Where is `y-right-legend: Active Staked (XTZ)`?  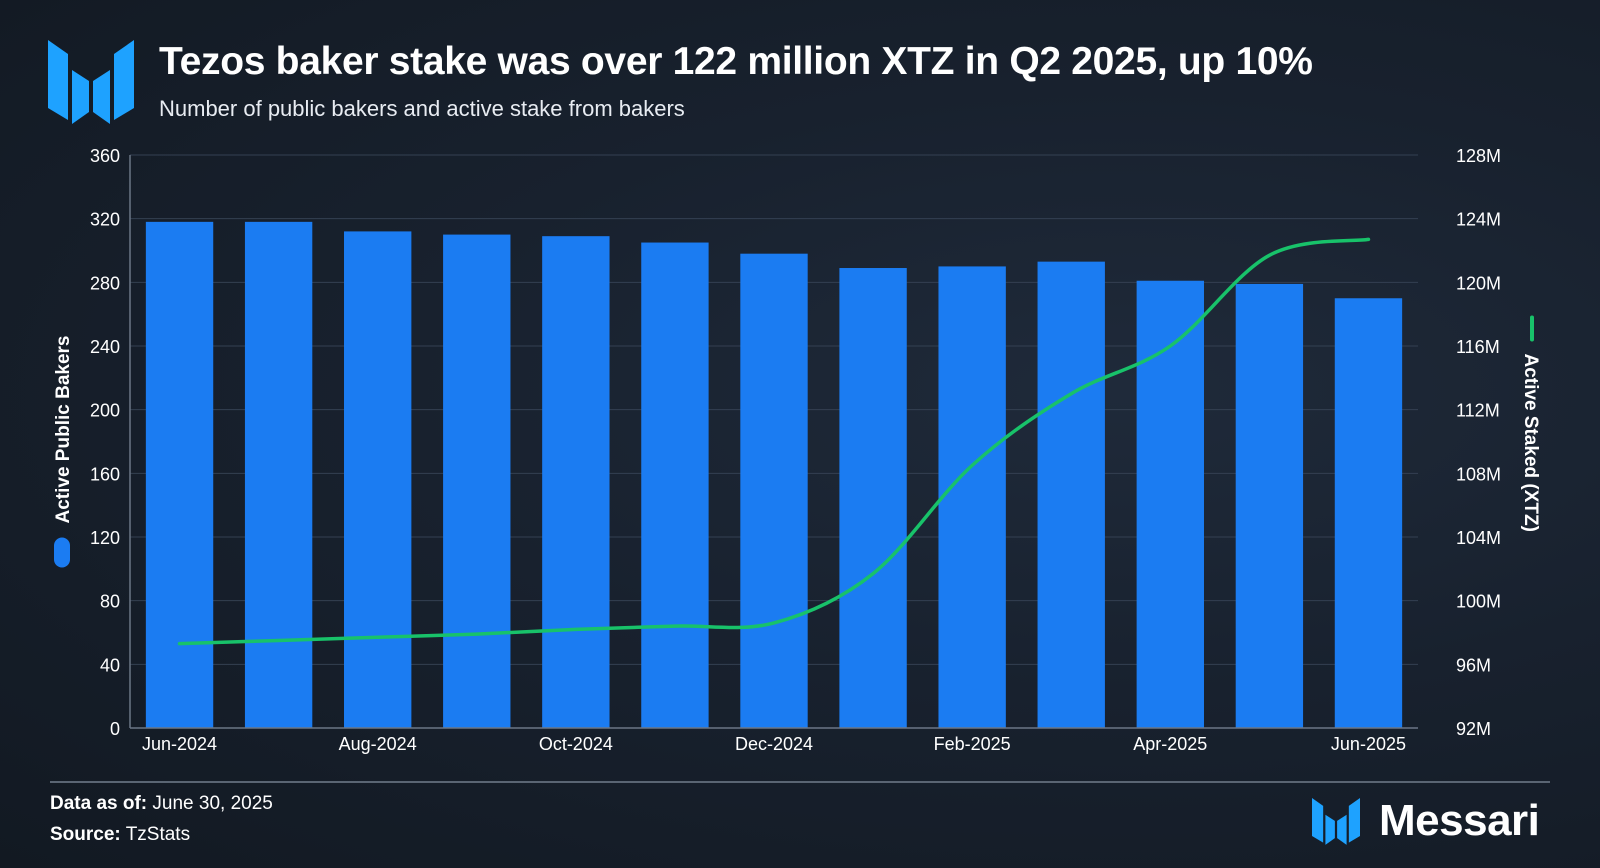 y-right-legend: Active Staked (XTZ) is located at coordinates (1530, 423).